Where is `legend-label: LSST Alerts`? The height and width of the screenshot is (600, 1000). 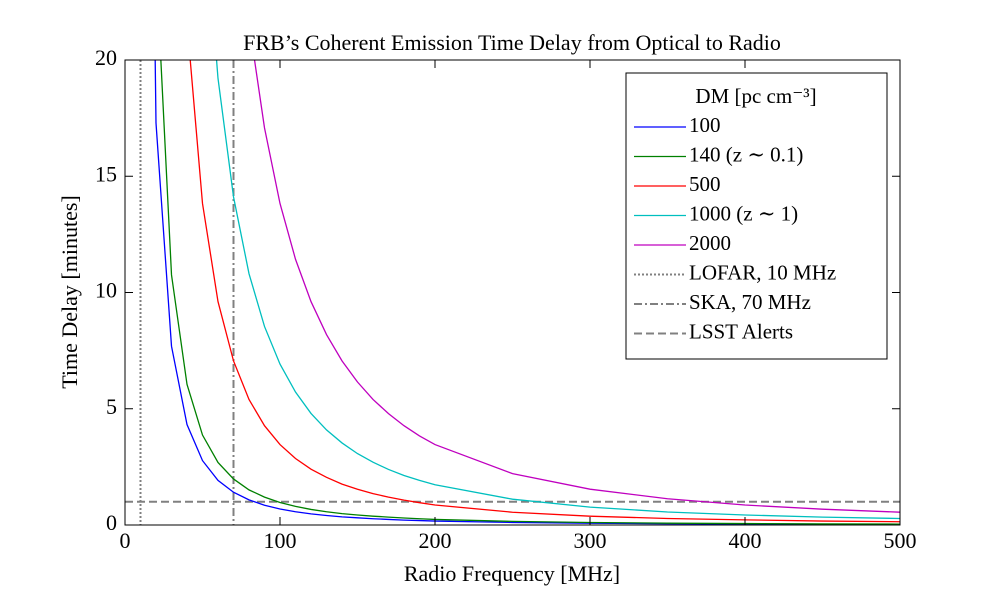
legend-label: LSST Alerts is located at coordinates (741, 331).